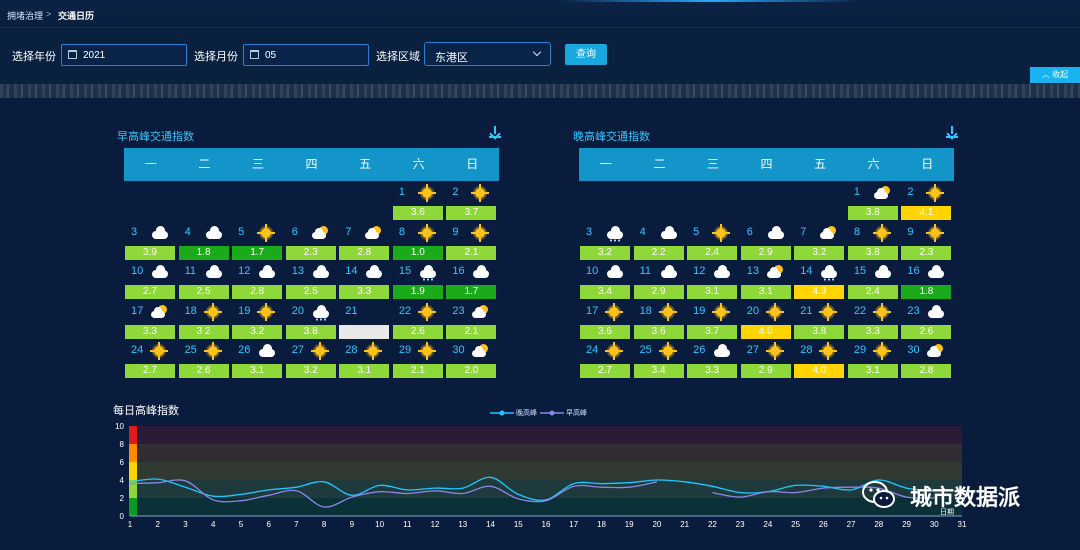 This screenshot has height=550, width=1080. I want to click on index-value: 2.3, so click(926, 252).